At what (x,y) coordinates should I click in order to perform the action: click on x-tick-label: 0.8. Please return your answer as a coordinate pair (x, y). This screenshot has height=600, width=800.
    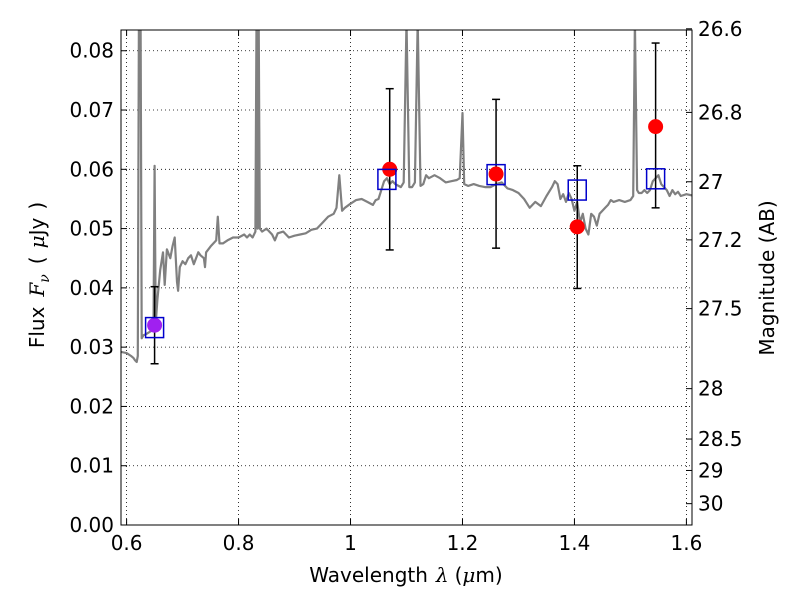
    Looking at the image, I should click on (239, 543).